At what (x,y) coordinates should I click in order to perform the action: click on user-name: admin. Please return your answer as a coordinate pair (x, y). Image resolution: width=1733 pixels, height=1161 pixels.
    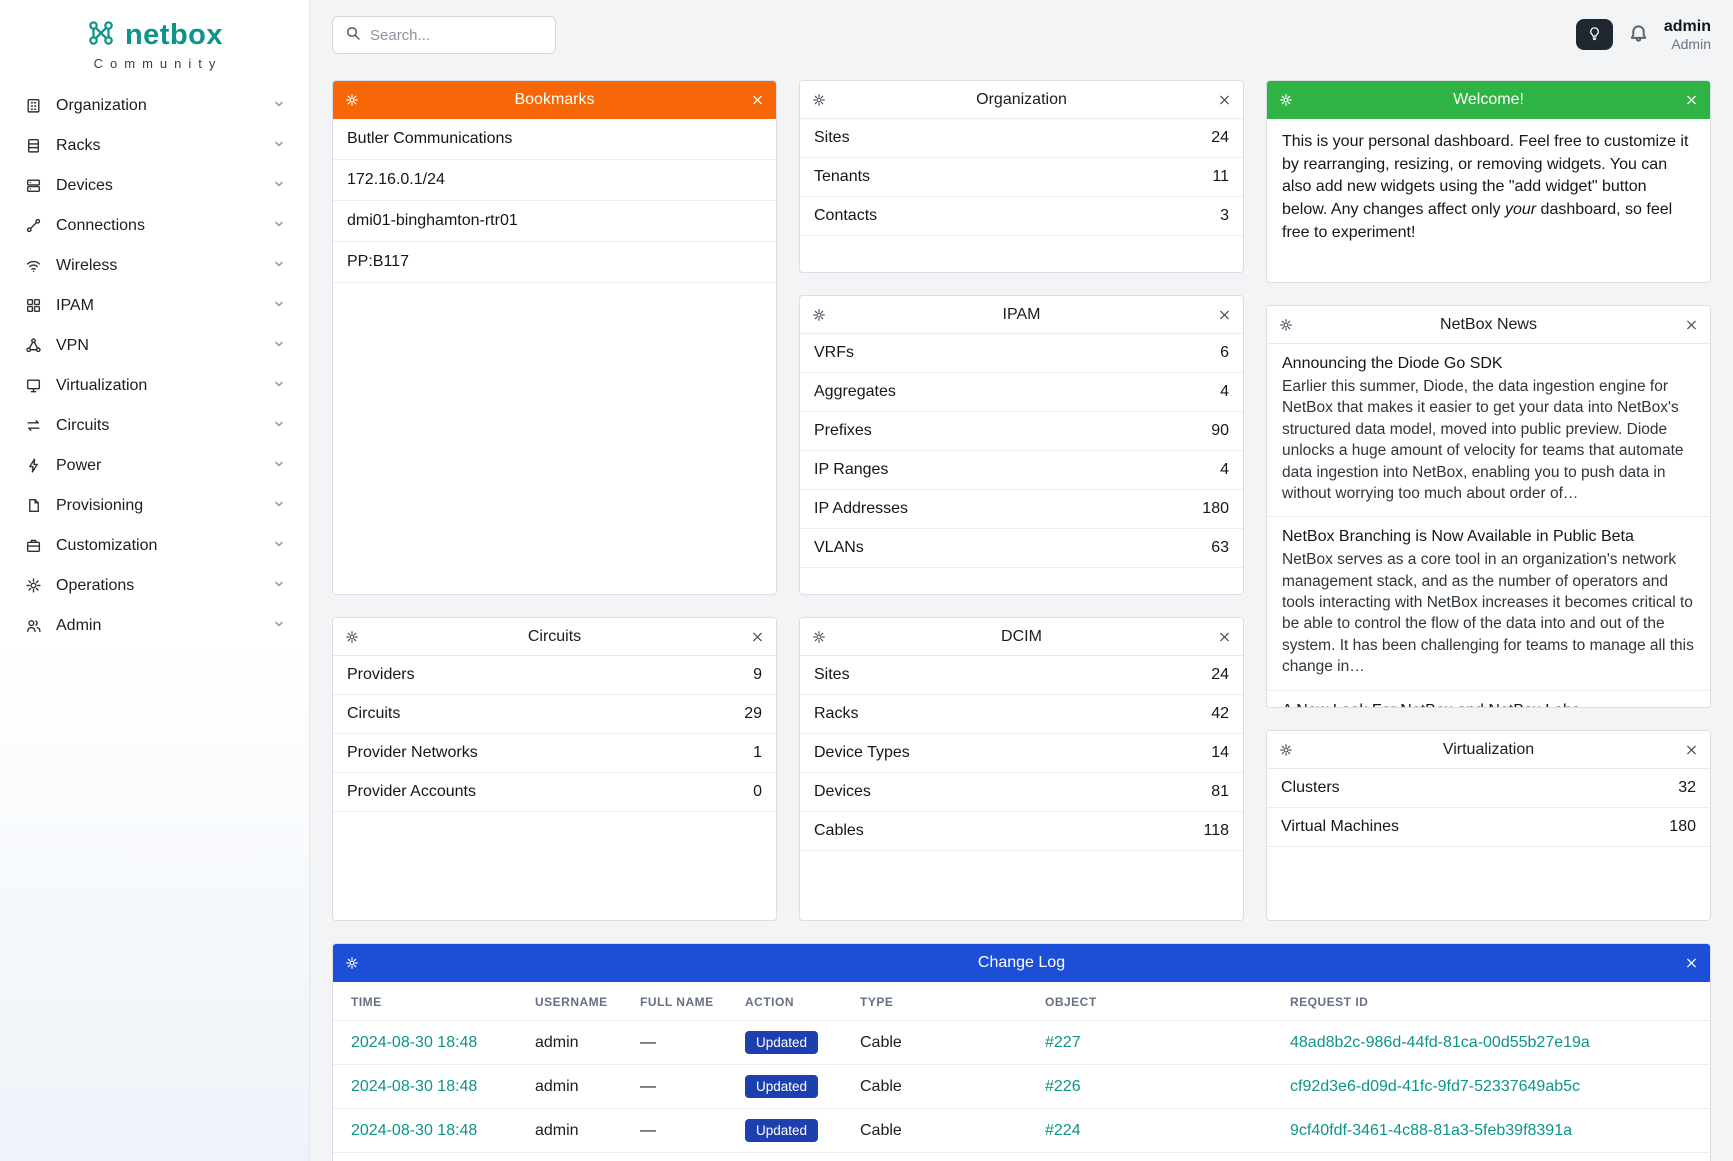
    Looking at the image, I should click on (1687, 26).